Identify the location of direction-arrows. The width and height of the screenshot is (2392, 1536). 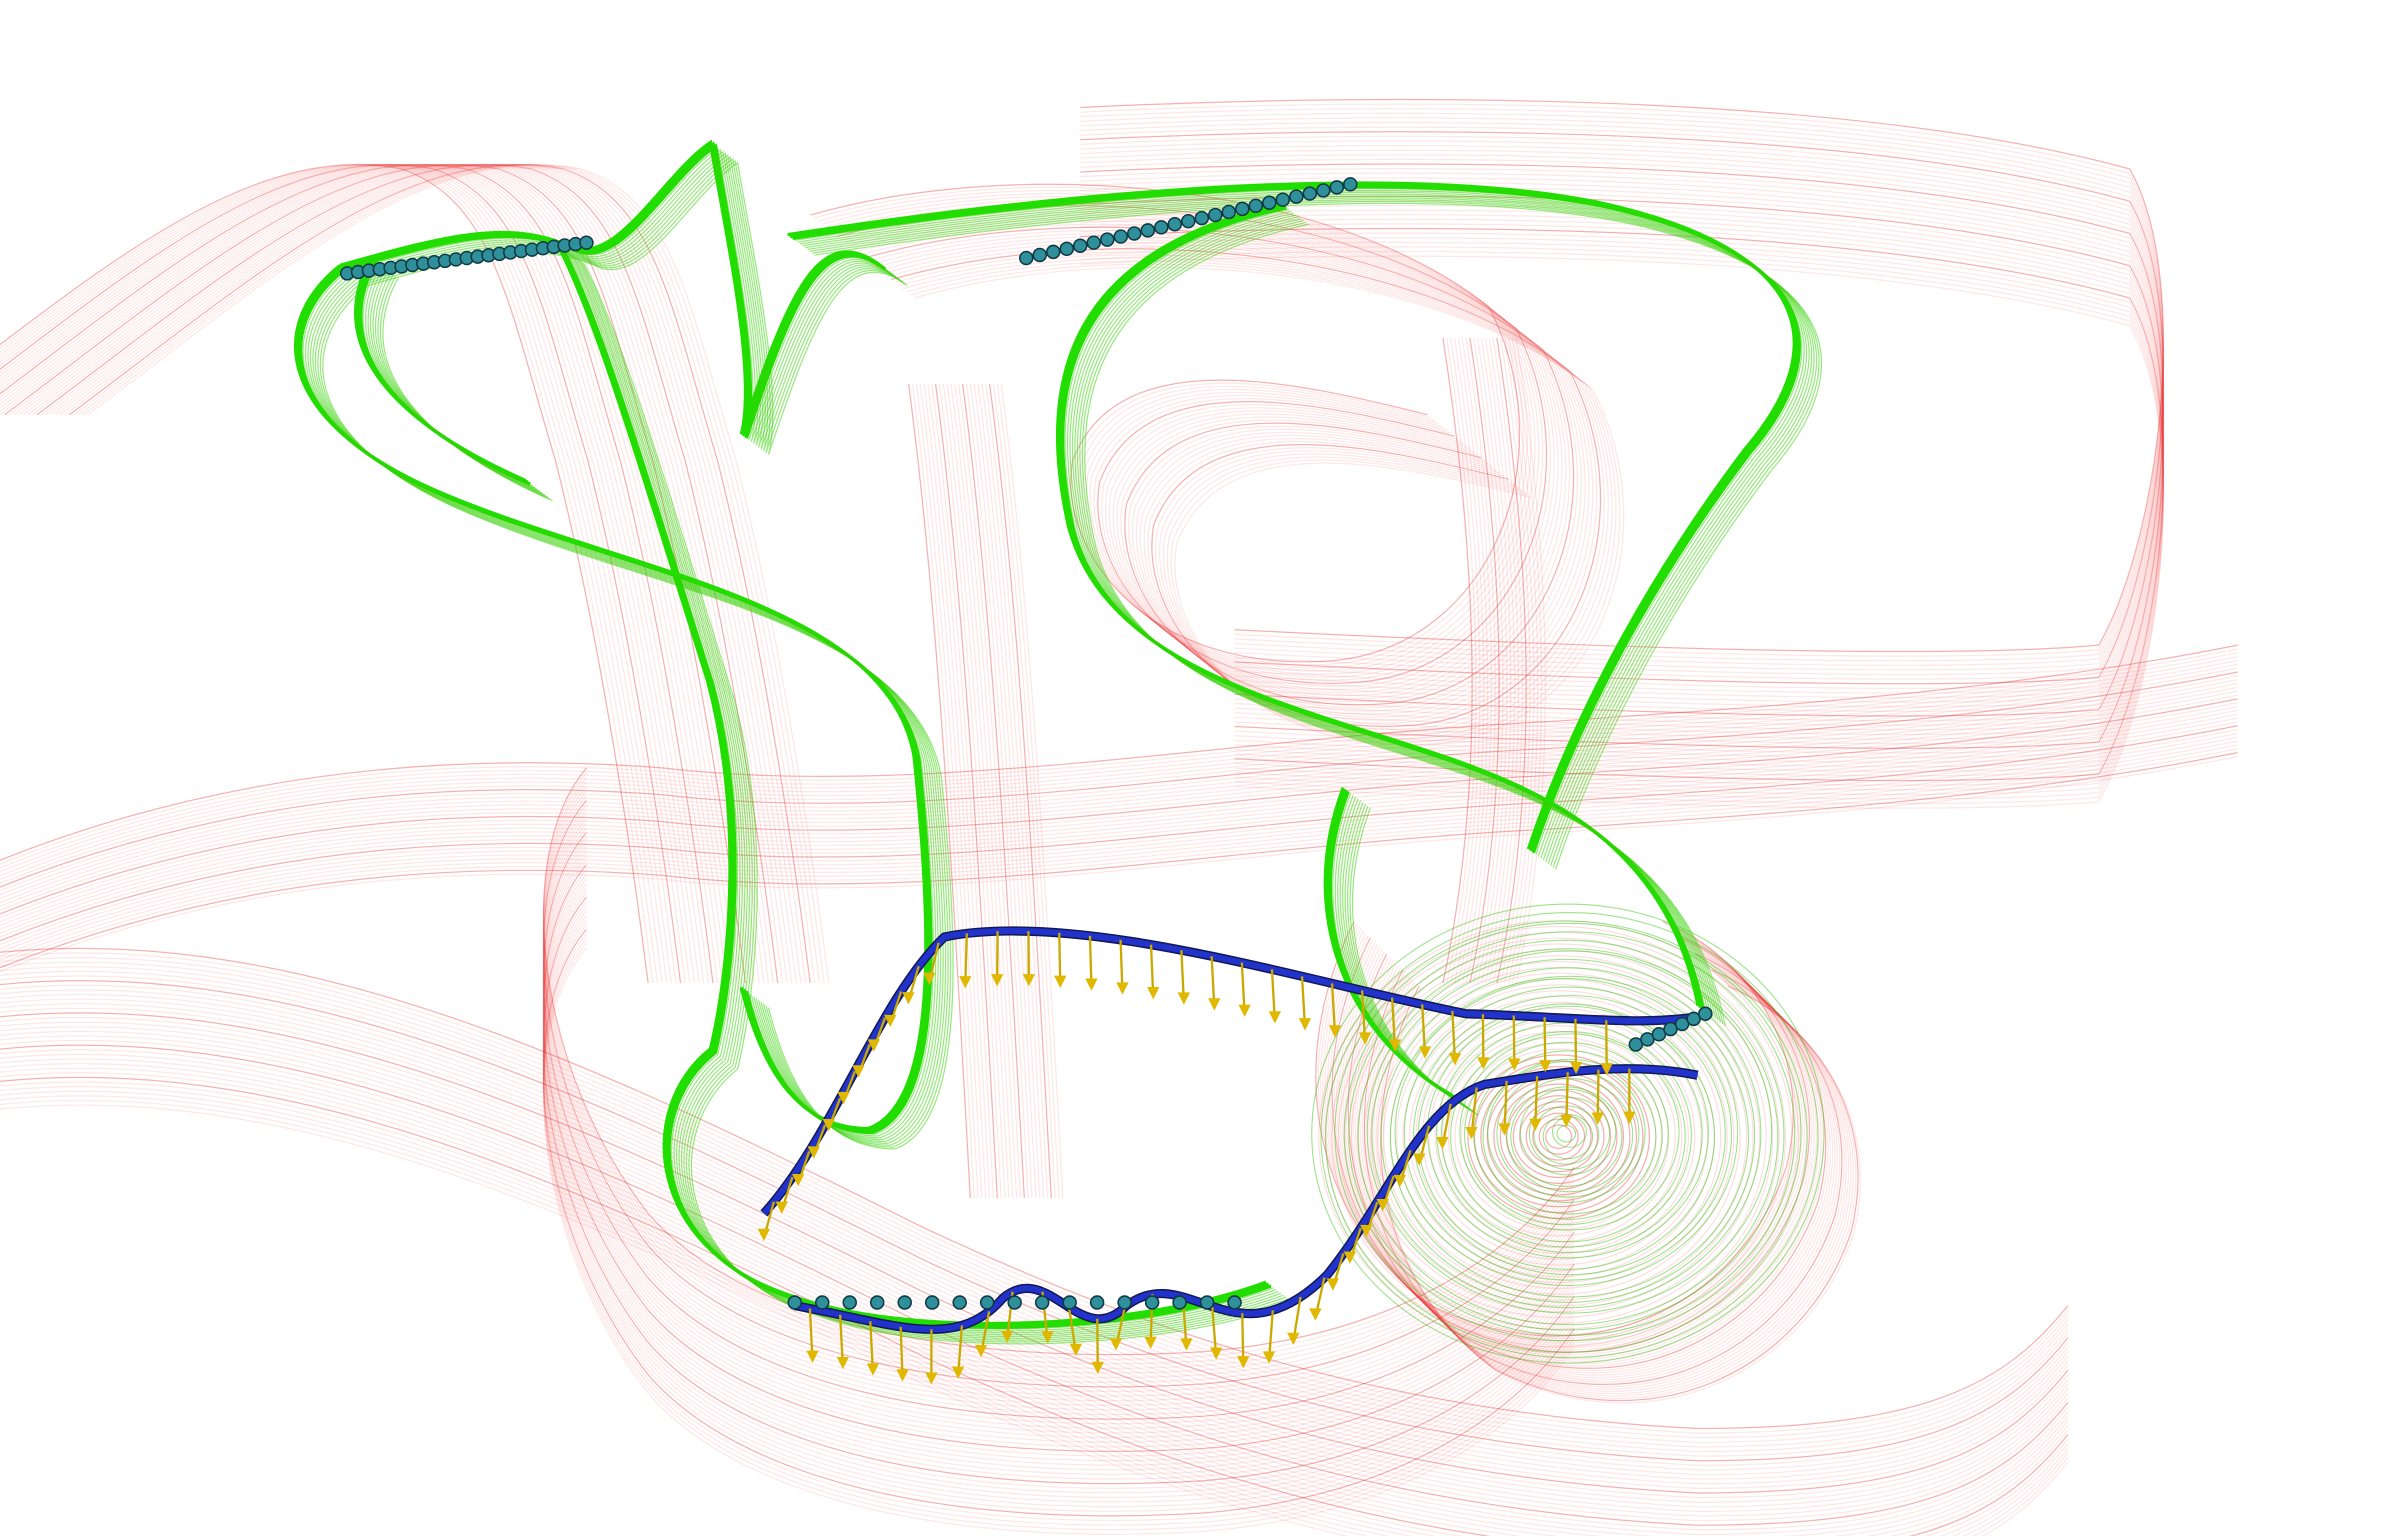
(1196, 1158).